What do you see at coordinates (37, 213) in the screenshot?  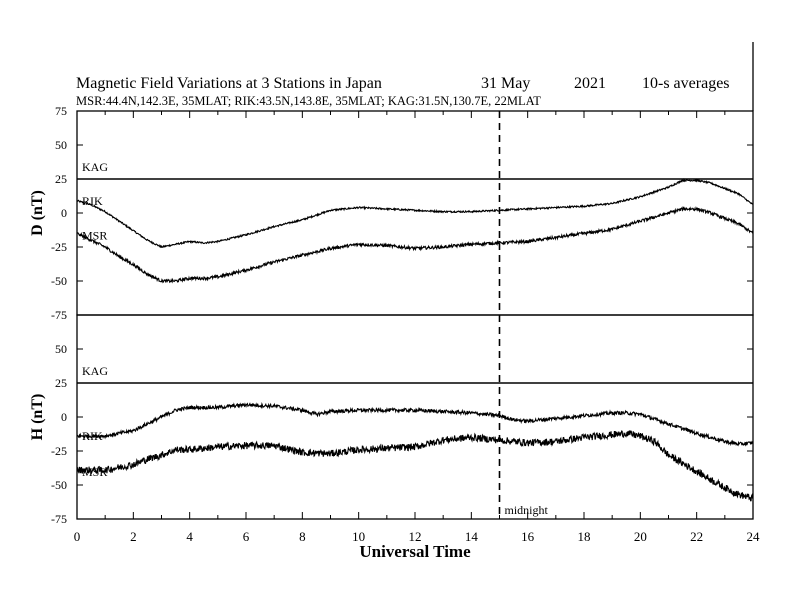 I see `d-axis-label: D (nT)` at bounding box center [37, 213].